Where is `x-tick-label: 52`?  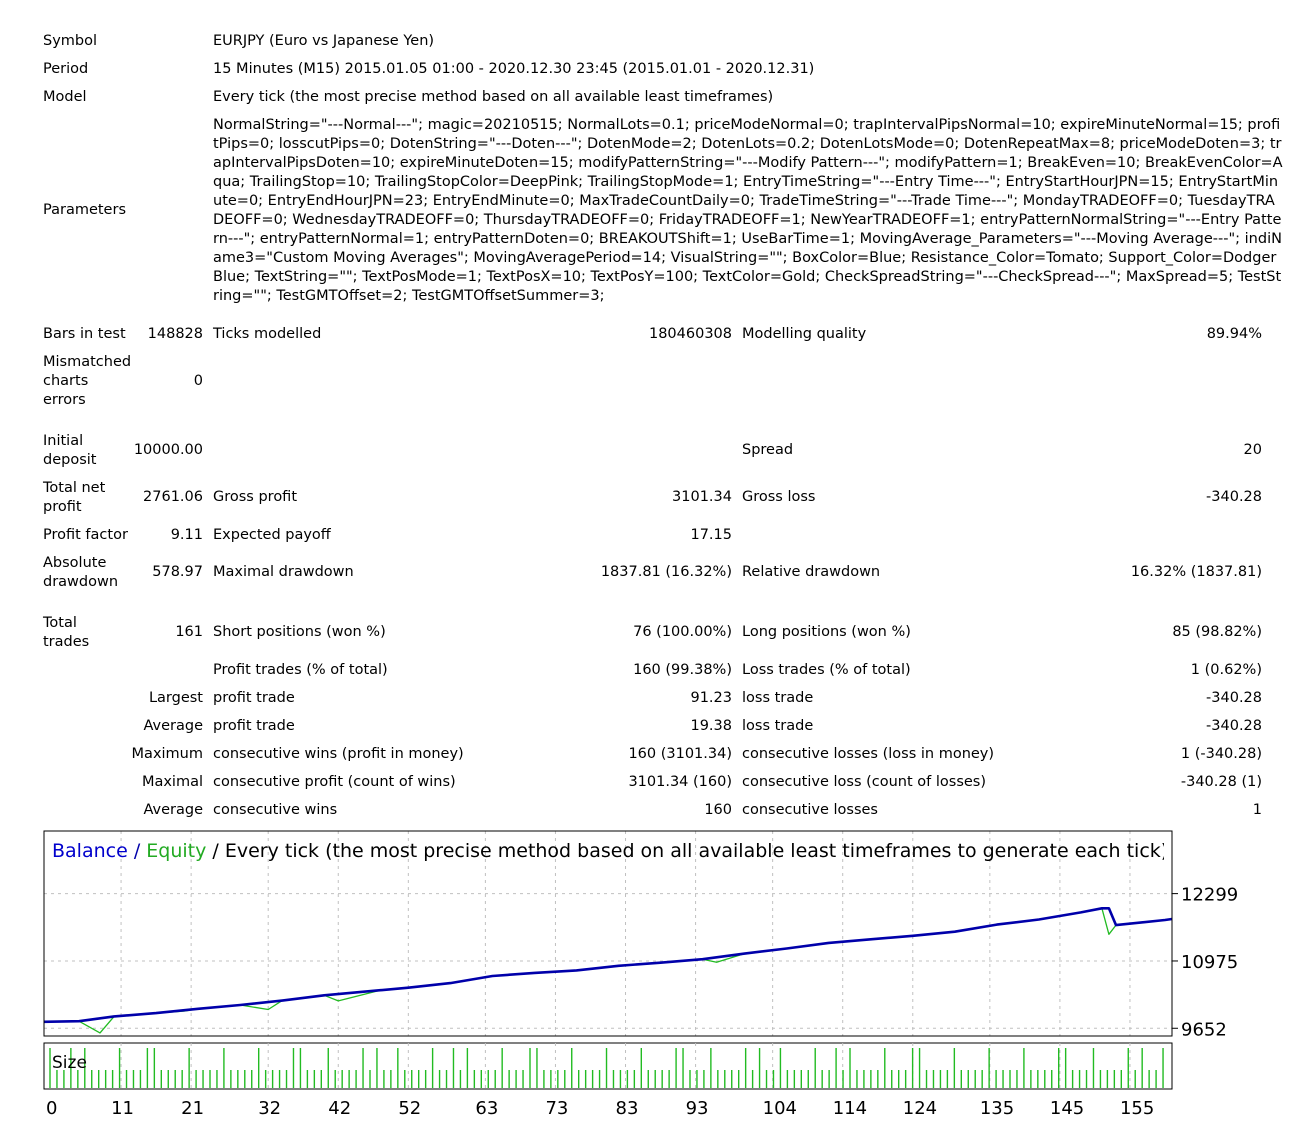
x-tick-label: 52 is located at coordinates (409, 1108).